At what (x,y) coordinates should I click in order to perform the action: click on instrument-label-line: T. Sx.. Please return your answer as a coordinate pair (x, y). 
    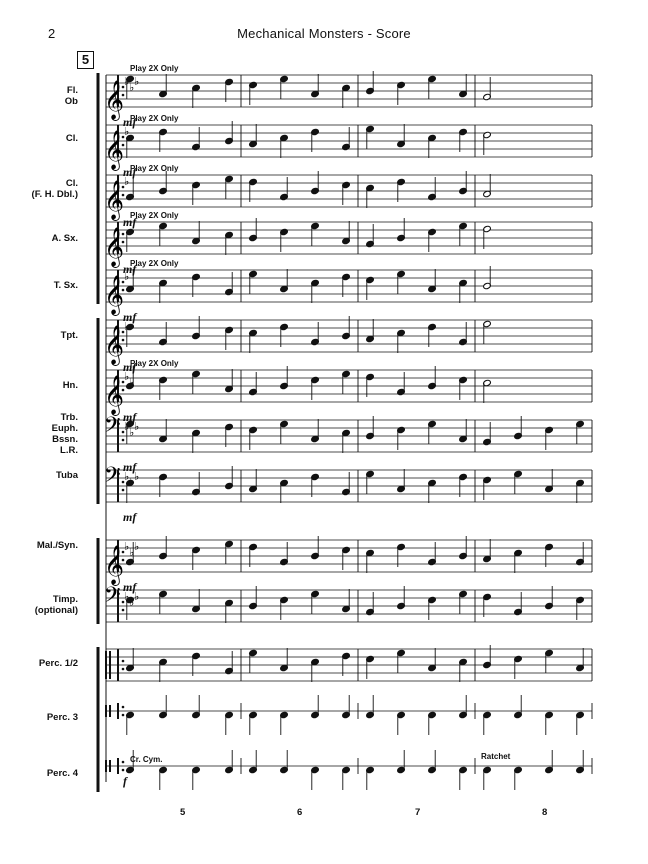
    Looking at the image, I should click on (65, 285).